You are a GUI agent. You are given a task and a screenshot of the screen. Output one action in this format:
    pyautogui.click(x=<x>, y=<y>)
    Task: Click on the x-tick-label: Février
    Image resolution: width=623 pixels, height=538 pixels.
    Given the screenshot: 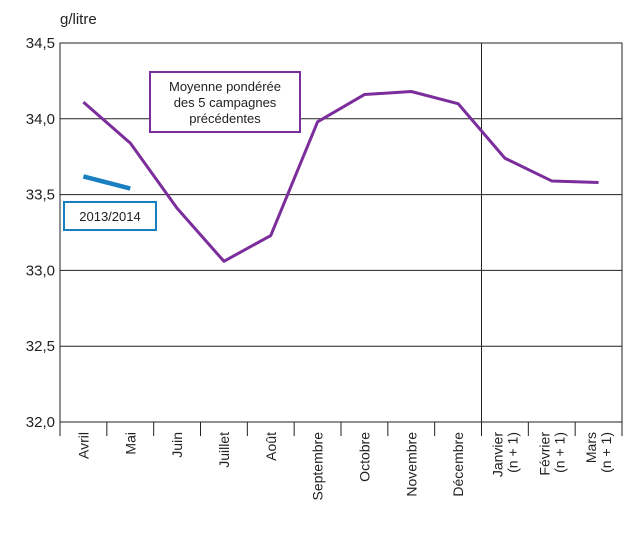 What is the action you would take?
    pyautogui.click(x=544, y=454)
    